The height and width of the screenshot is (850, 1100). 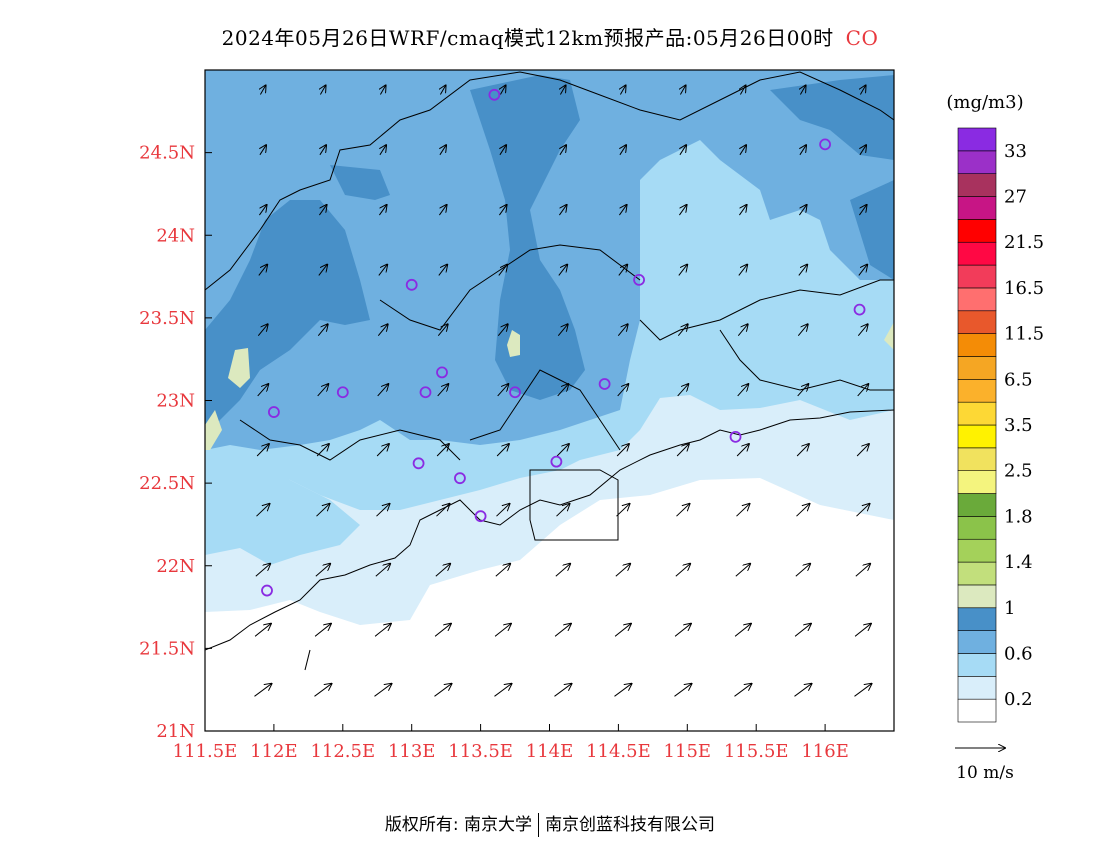 I want to click on field-band-1.2-a, so click(x=239, y=368).